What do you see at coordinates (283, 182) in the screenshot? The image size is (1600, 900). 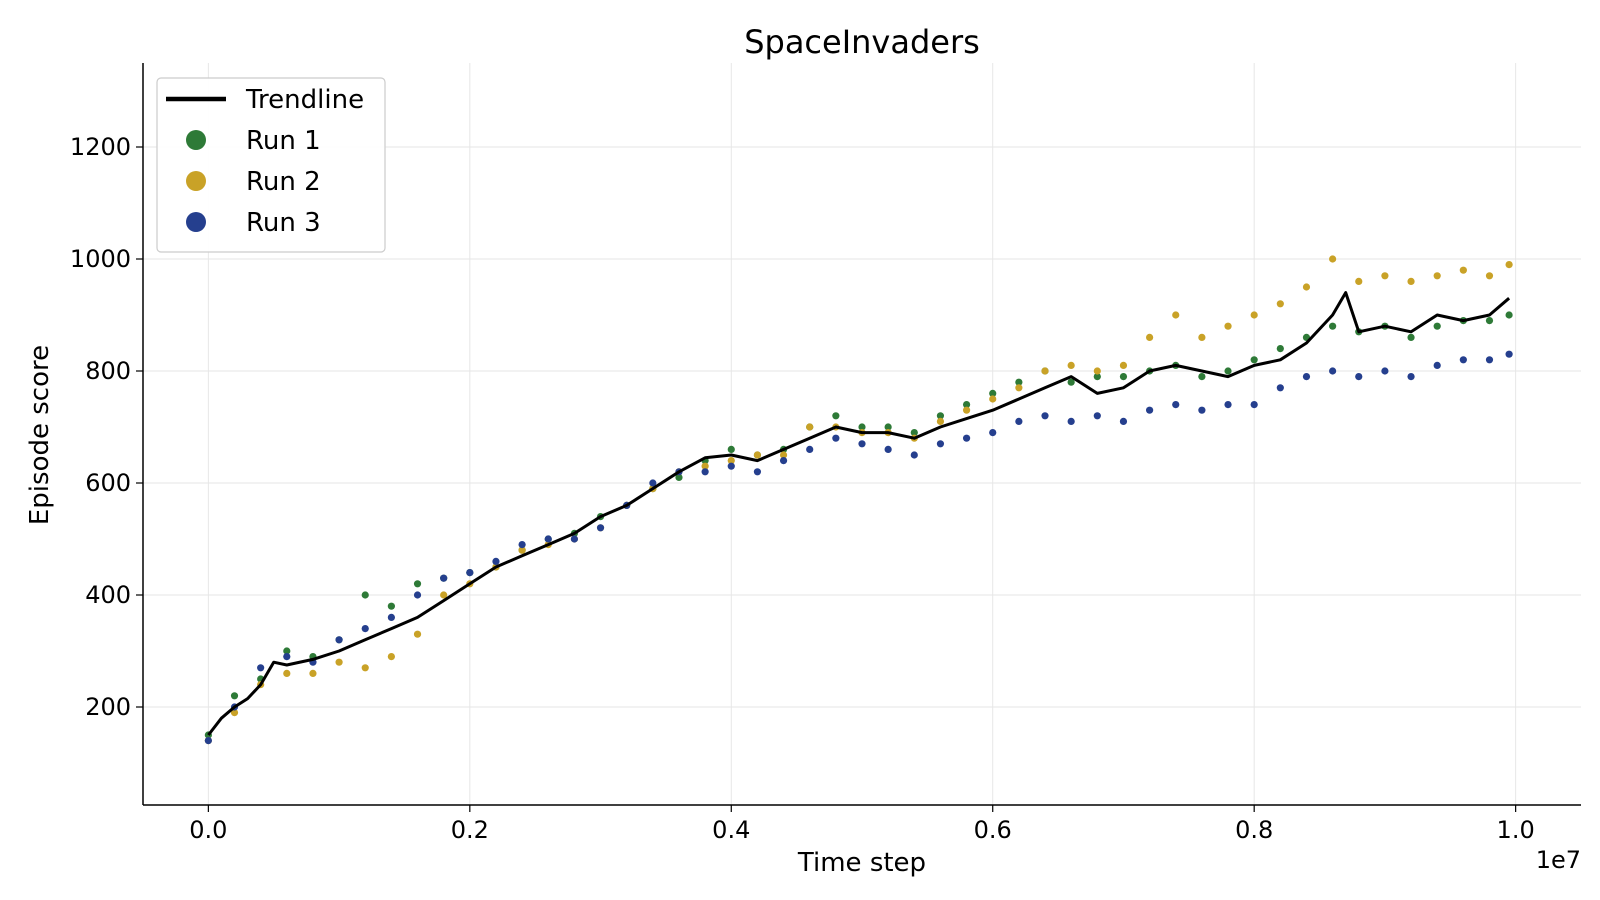 I see `legend-label: Run 2` at bounding box center [283, 182].